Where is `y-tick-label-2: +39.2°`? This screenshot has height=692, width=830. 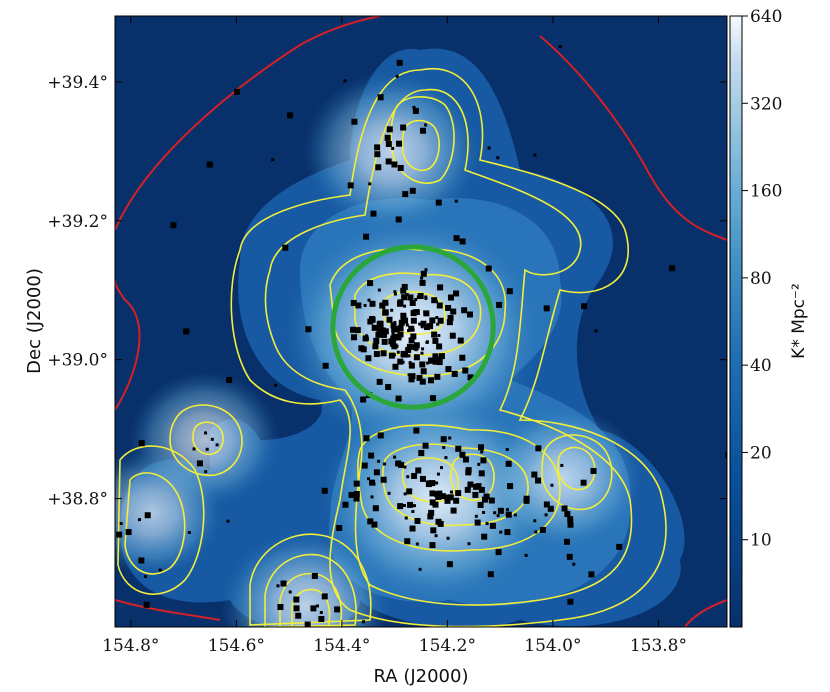
y-tick-label-2: +39.2° is located at coordinates (77, 222).